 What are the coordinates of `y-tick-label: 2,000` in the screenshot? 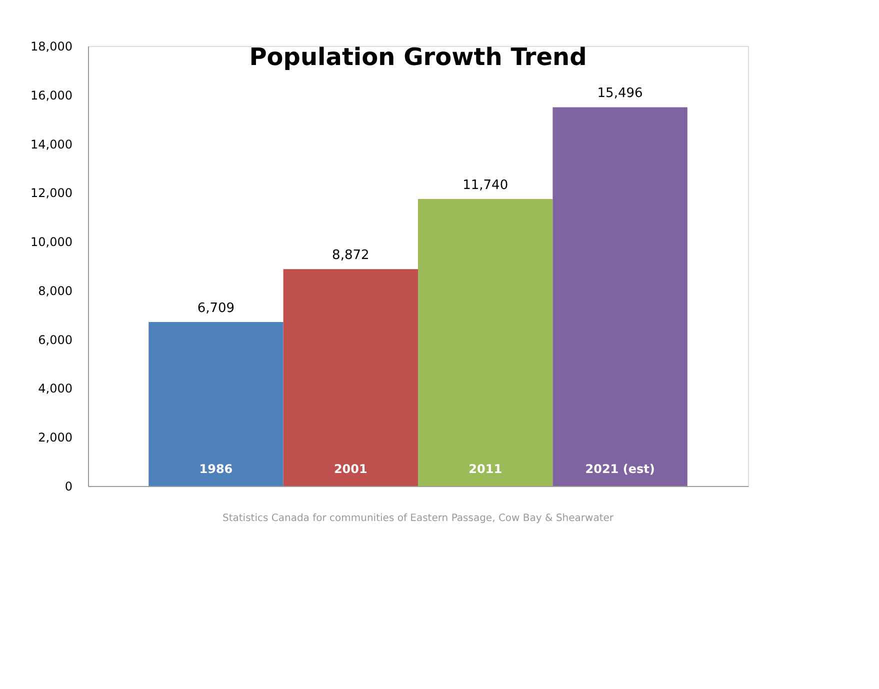 It's located at (55, 437).